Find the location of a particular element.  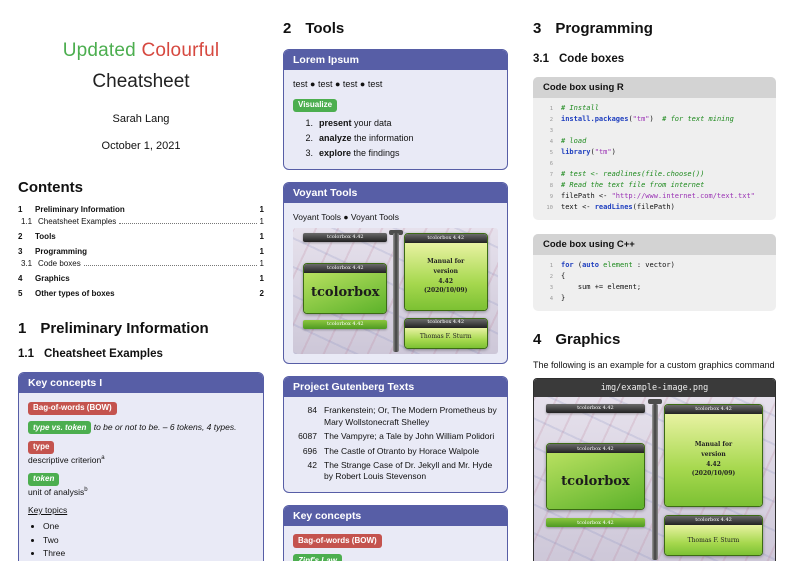

doc-title-line2: Cheatsheet is located at coordinates (141, 81).